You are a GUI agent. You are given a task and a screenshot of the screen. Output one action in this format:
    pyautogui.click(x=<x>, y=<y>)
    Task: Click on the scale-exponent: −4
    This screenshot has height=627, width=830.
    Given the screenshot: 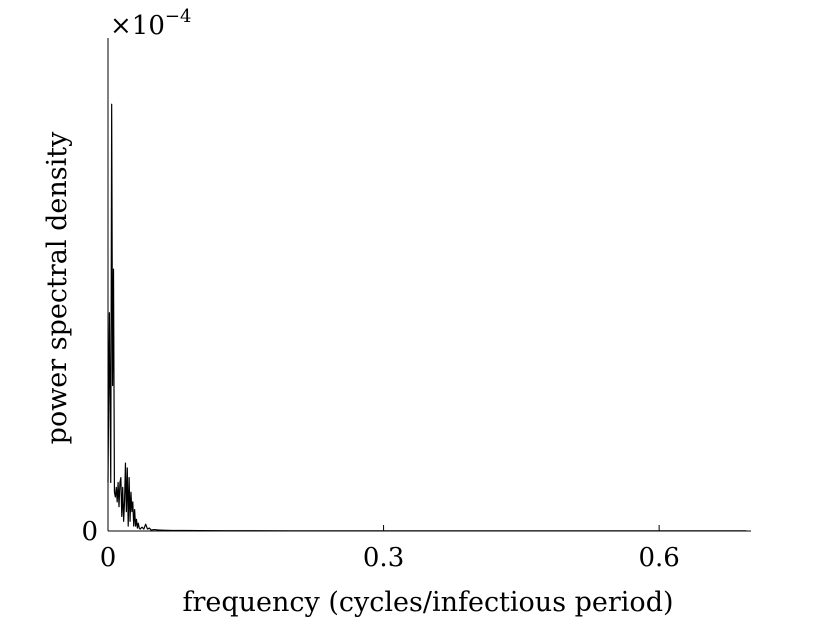 What is the action you would take?
    pyautogui.click(x=178, y=16)
    